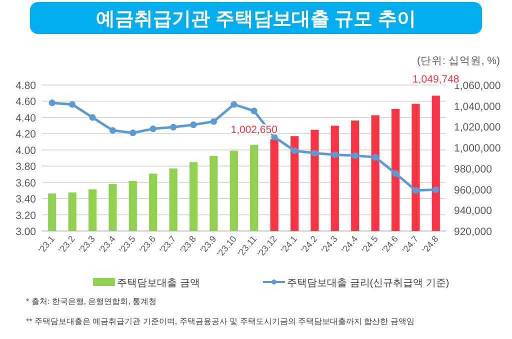  I want to click on text: (단위: 십억원, %), so click(458, 61).